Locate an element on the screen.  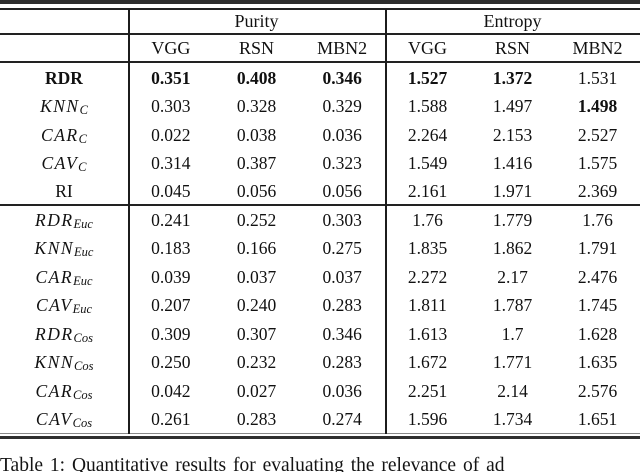
purity-values: 0.241 0.252 0.303 is located at coordinates (256, 220).